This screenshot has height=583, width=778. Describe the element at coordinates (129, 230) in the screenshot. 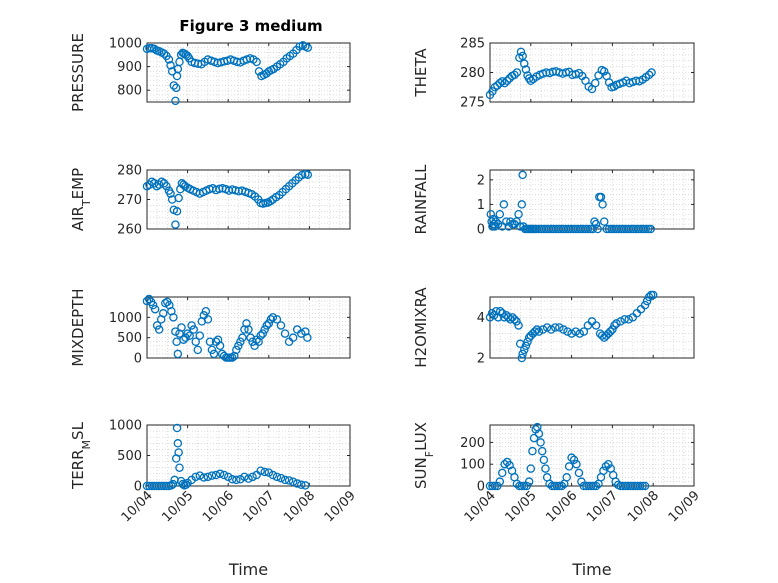

I see `y-tick-label: 260` at that location.